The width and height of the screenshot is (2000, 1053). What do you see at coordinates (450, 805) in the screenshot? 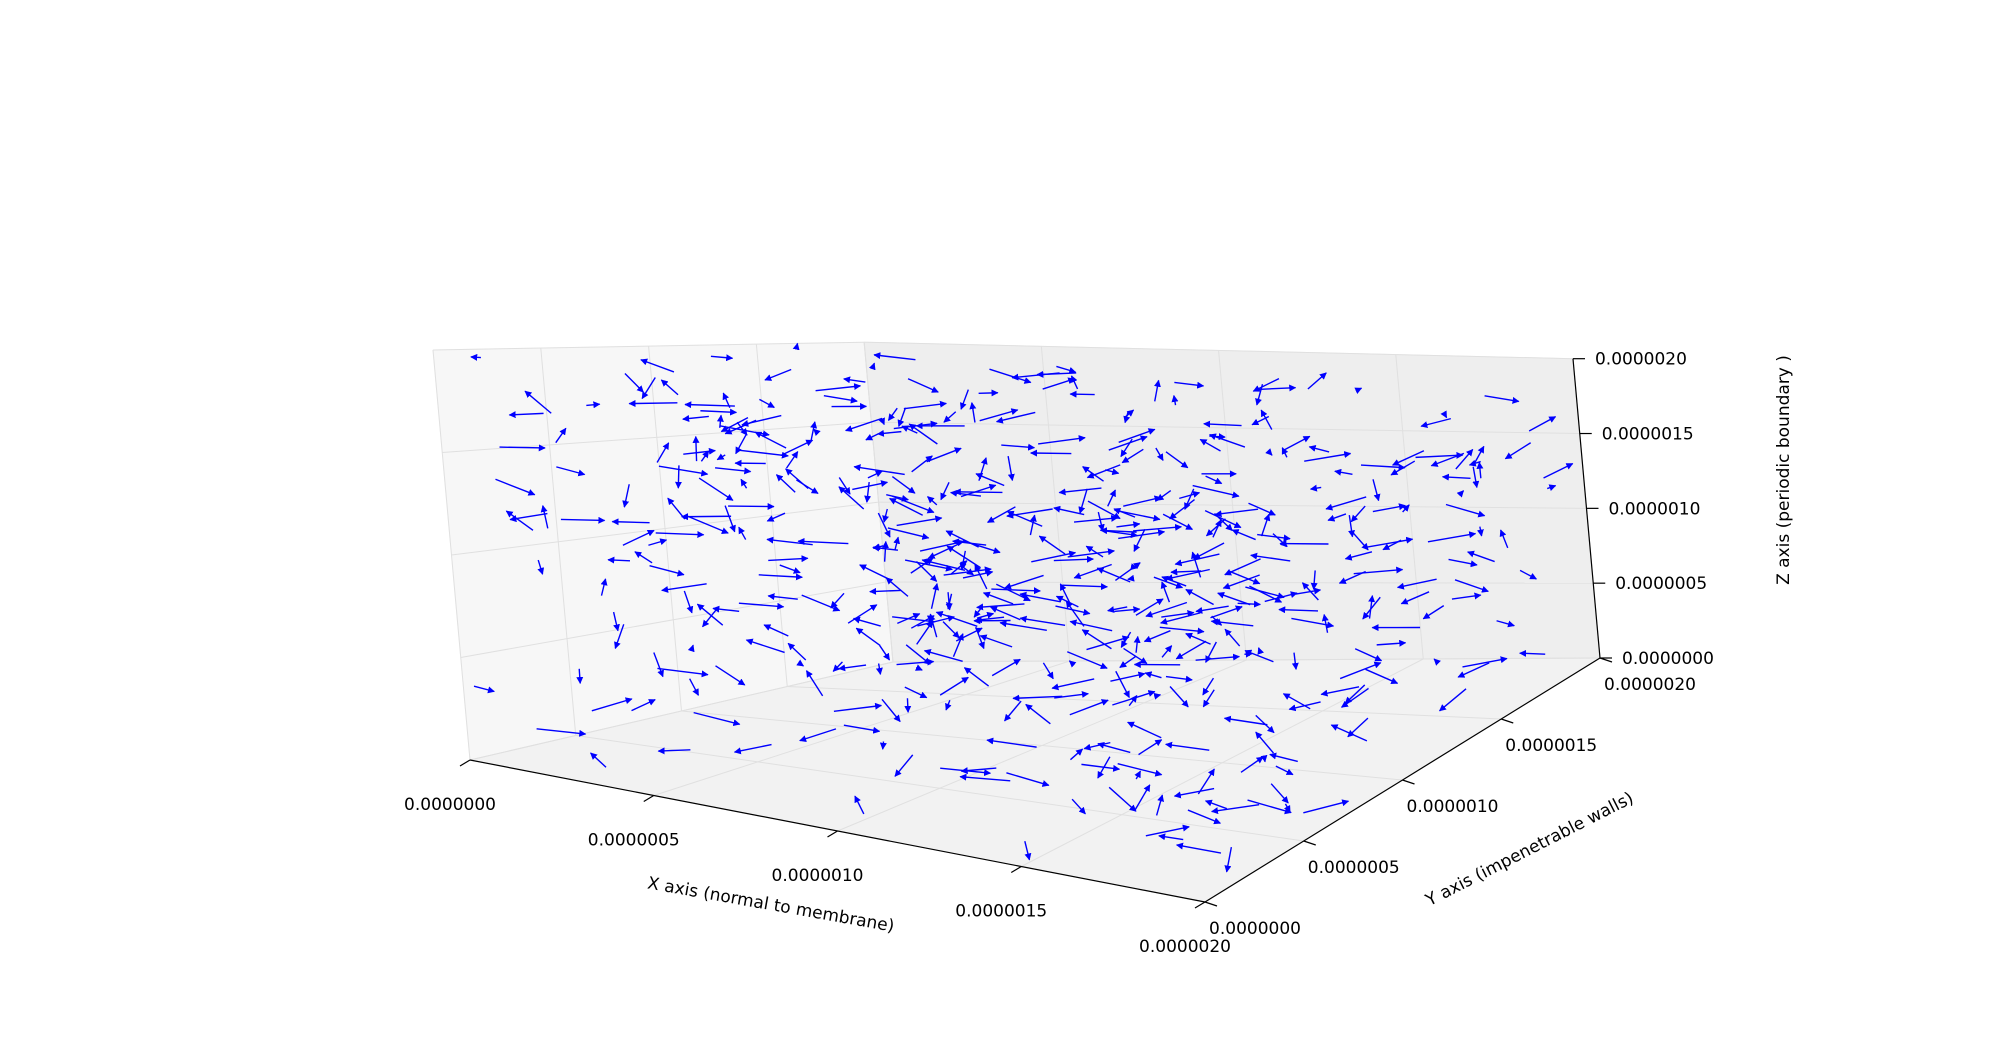
I see `x-tick-label: 0.0000000` at bounding box center [450, 805].